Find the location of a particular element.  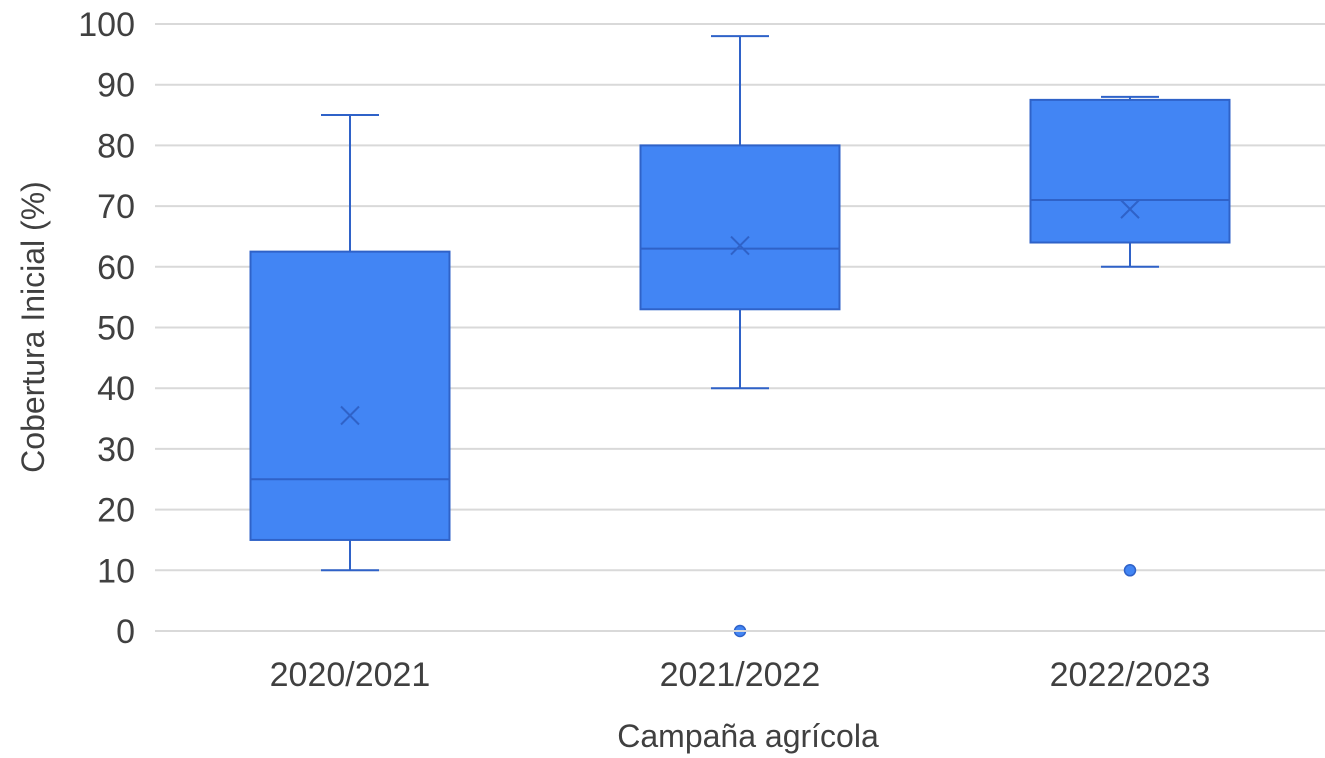

y-tick-label: 0 is located at coordinates (125, 632).